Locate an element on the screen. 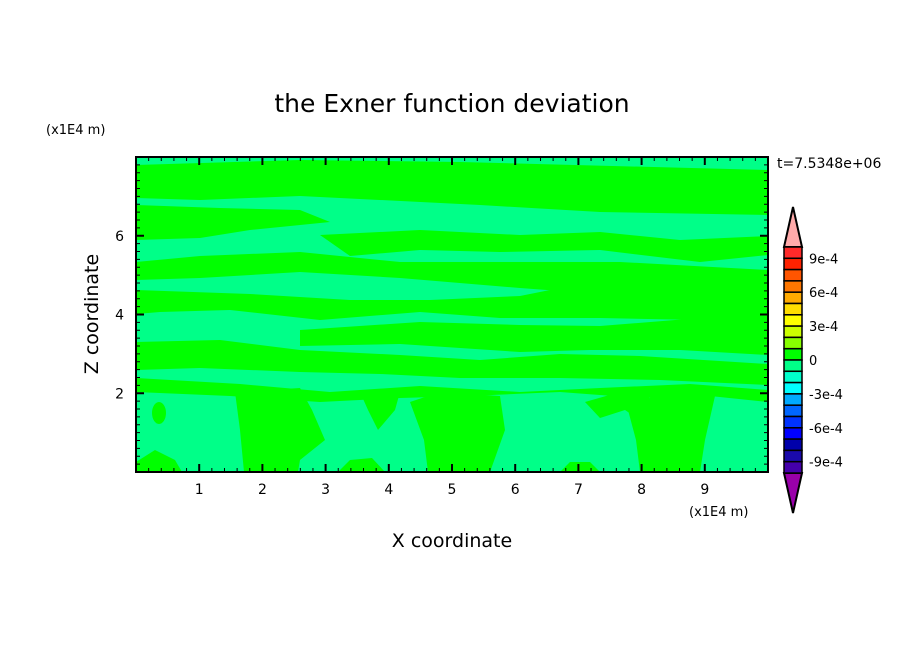 The width and height of the screenshot is (904, 654). colorbar: 9e-4 6e-4 3e-4 0 -3e-4 -6e-4 -9e-4 is located at coordinates (812, 360).